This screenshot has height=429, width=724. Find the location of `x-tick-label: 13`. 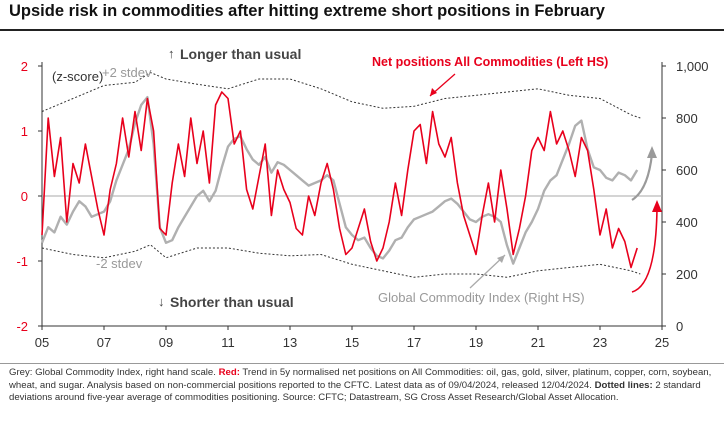

x-tick-label: 13 is located at coordinates (290, 342).